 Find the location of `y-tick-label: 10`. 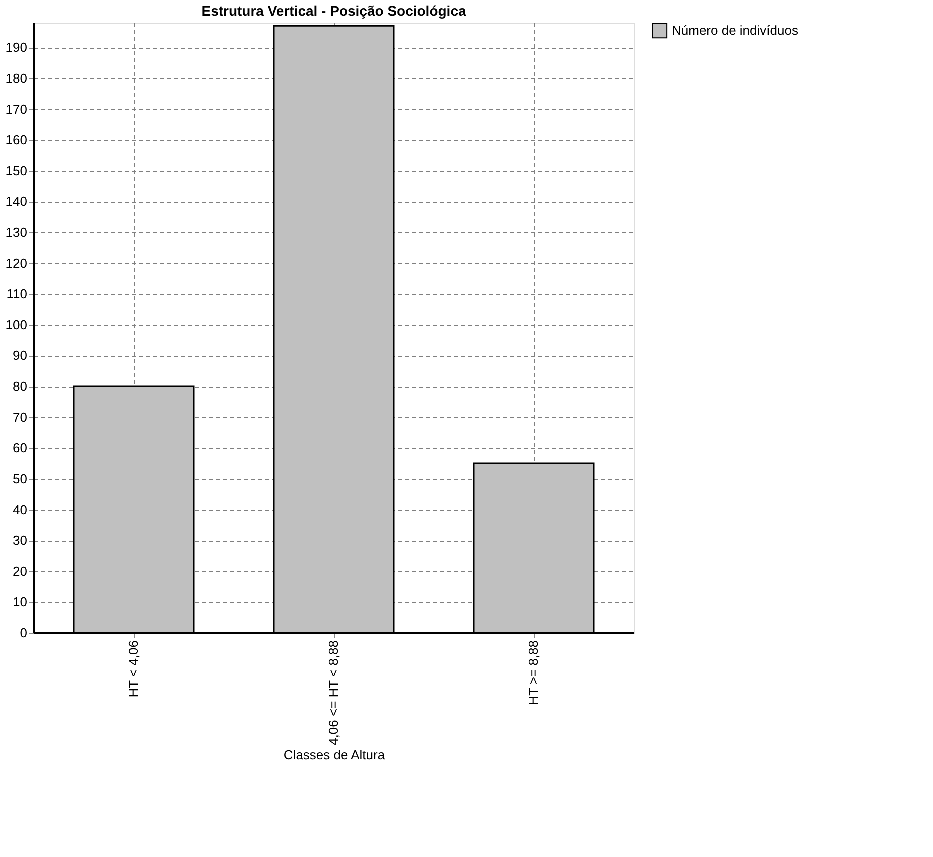

y-tick-label: 10 is located at coordinates (20, 602).